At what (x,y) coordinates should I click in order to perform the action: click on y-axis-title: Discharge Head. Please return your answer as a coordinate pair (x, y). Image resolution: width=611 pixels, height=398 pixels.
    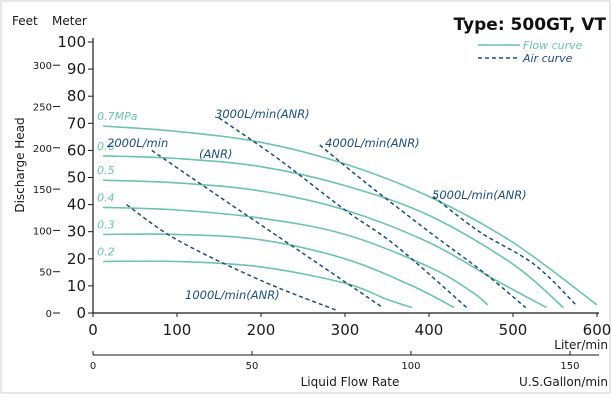
    Looking at the image, I should click on (20, 164).